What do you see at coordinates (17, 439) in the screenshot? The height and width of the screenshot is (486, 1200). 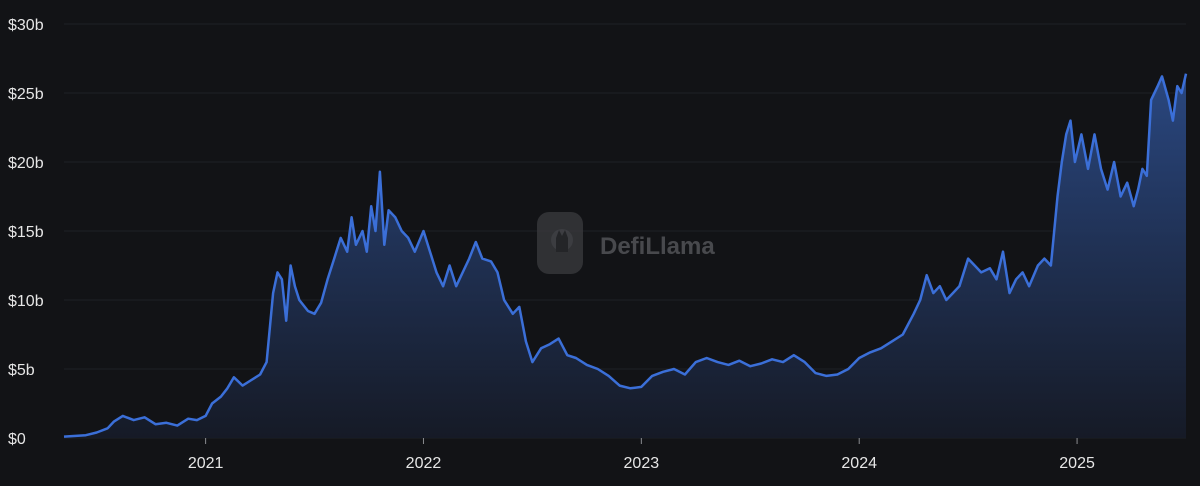 I see `y-tick-label: $0` at bounding box center [17, 439].